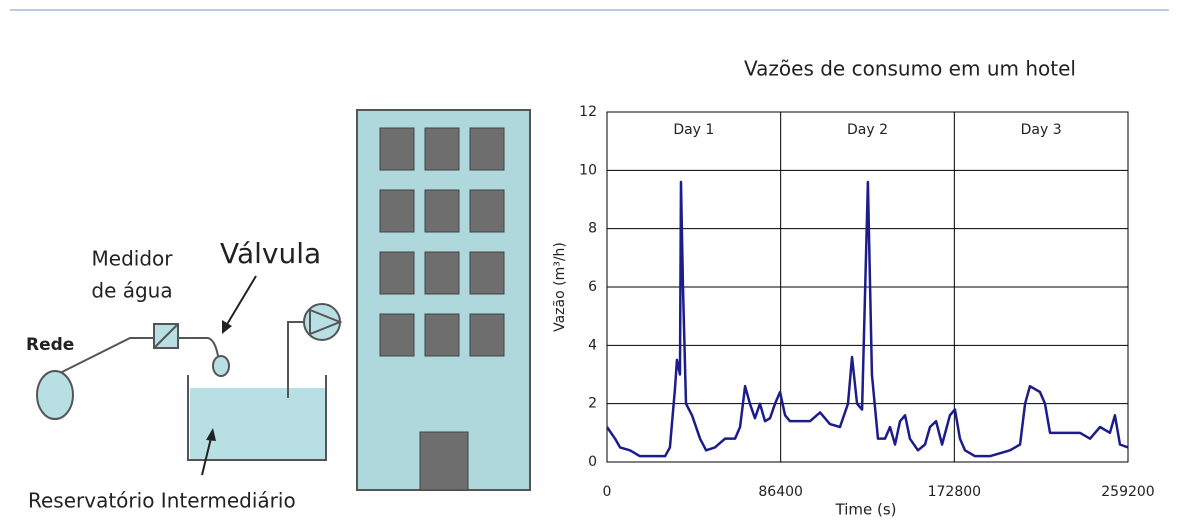 The image size is (1179, 524). I want to click on y-tick-label: 8, so click(592, 229).